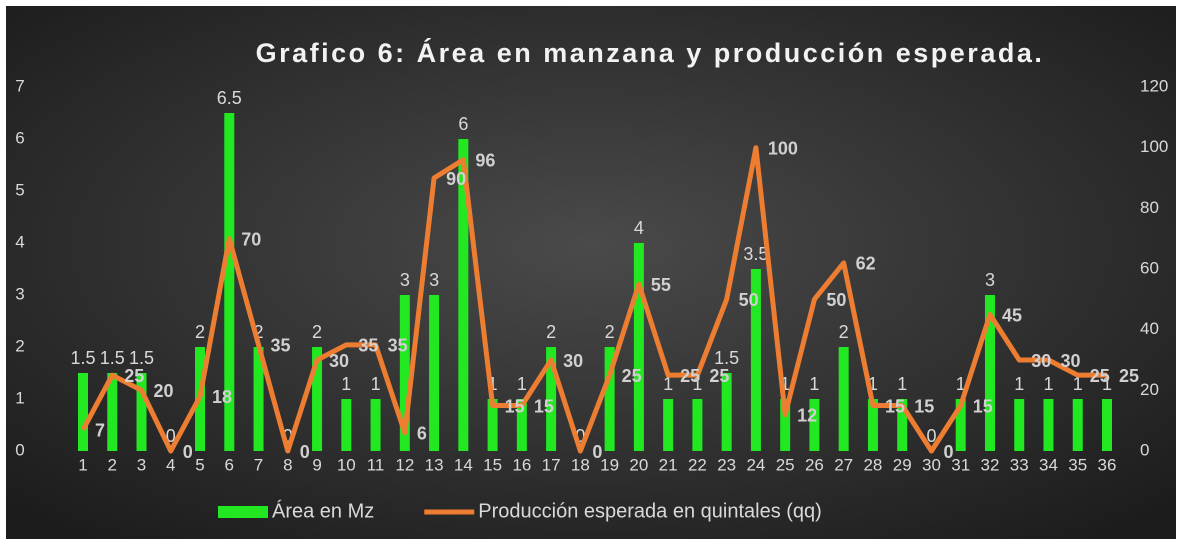 The width and height of the screenshot is (1182, 545). What do you see at coordinates (346, 464) in the screenshot?
I see `x-tick-label: 10` at bounding box center [346, 464].